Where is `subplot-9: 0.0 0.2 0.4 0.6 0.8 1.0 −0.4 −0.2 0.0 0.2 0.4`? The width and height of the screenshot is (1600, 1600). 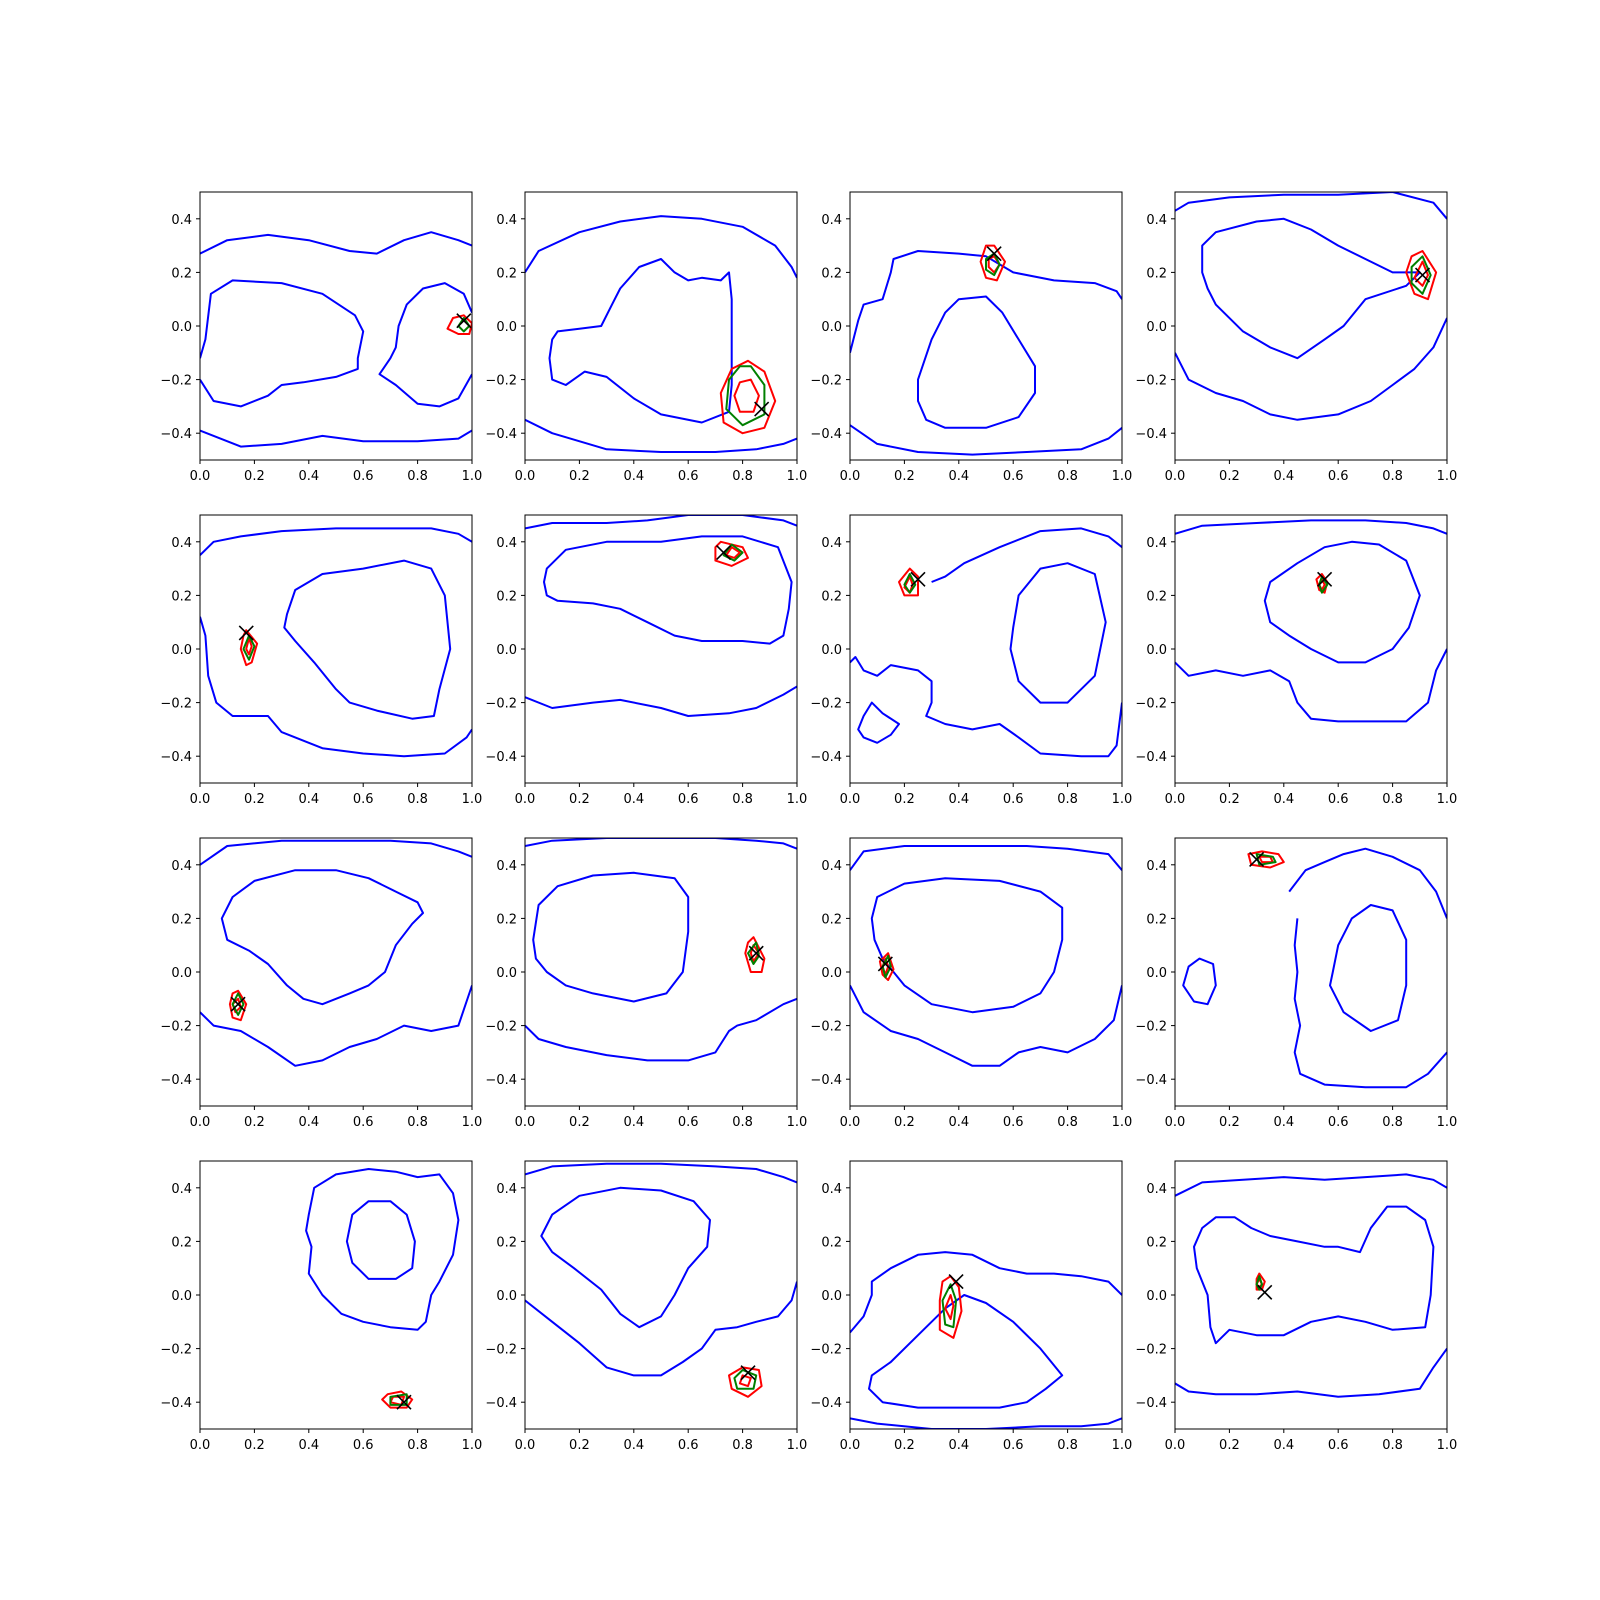
subplot-9: 0.0 0.2 0.4 0.6 0.8 1.0 −0.4 −0.2 0.0 0.2 0.4 is located at coordinates (321, 983).